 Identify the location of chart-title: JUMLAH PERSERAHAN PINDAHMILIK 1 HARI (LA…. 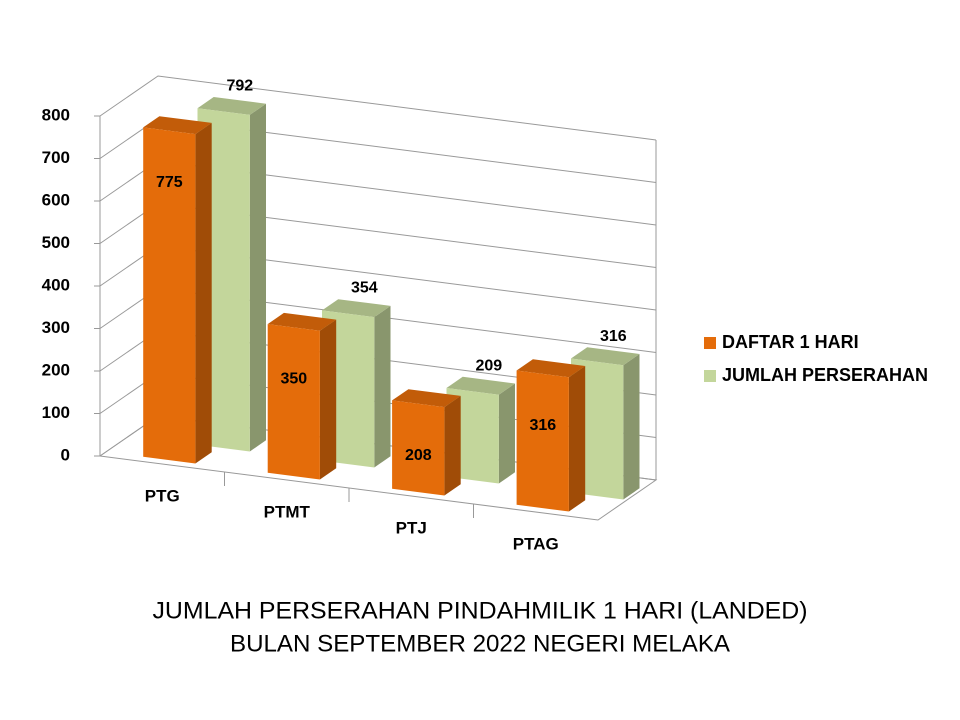
(480, 610).